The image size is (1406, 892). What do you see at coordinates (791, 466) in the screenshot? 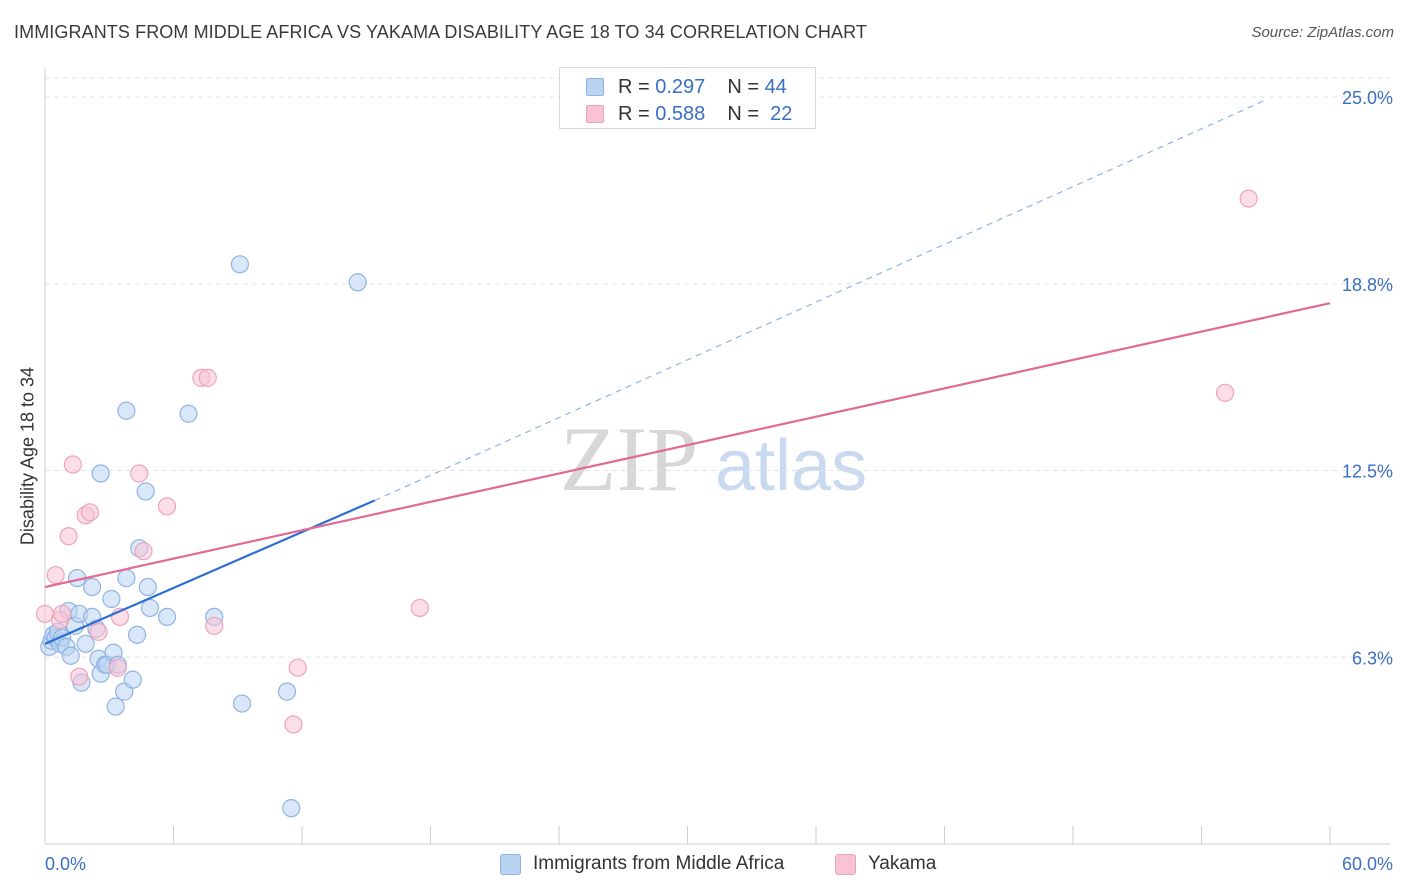
I see `watermark-atlas: atlas` at bounding box center [791, 466].